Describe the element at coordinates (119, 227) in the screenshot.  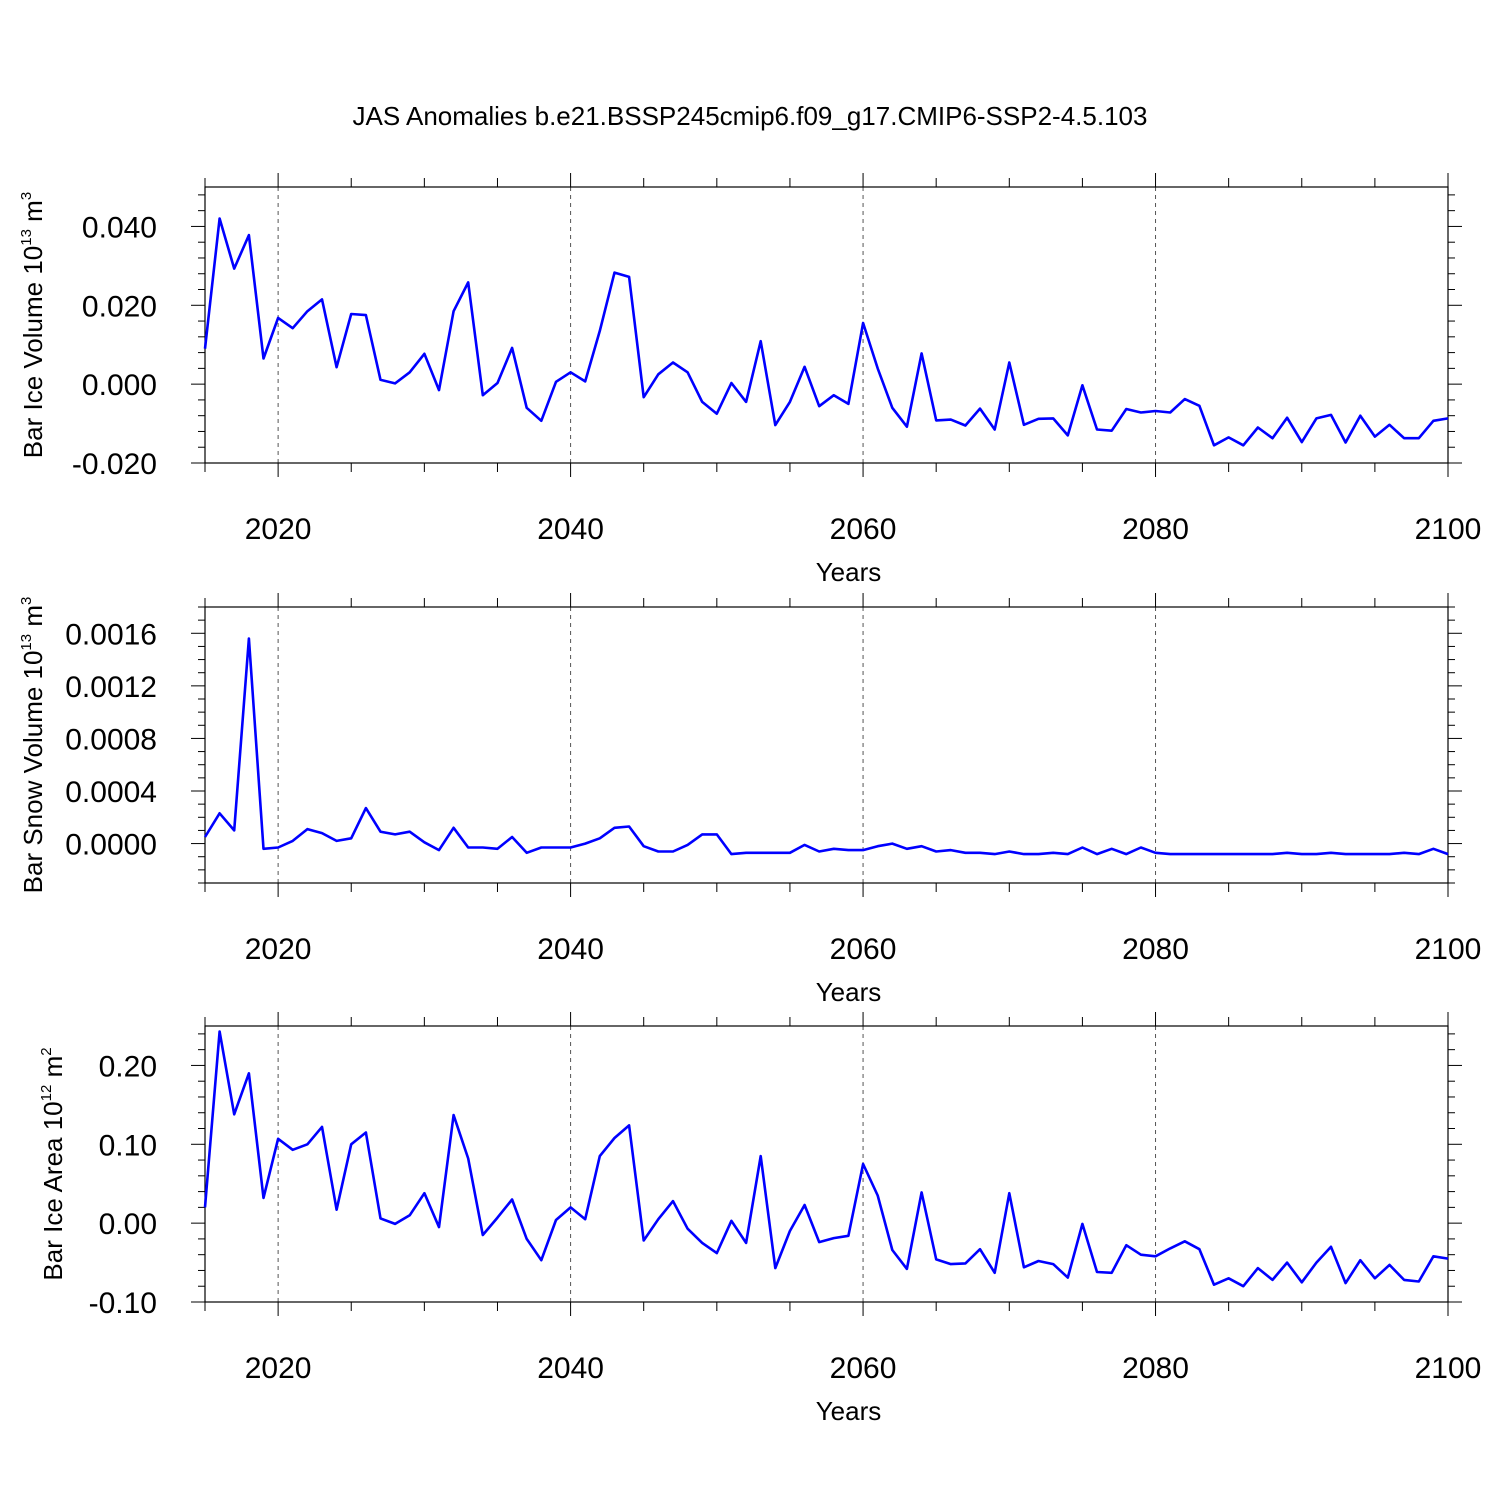
I see `y-tick-label: 0.040` at that location.